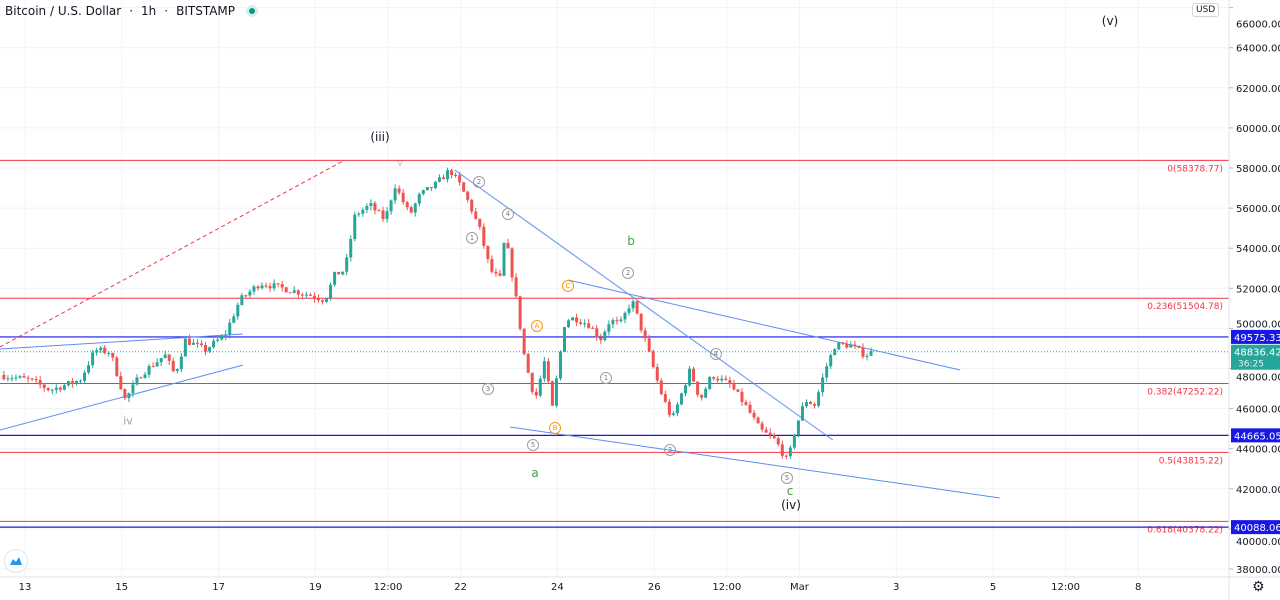 This screenshot has width=1280, height=600. What do you see at coordinates (1258, 450) in the screenshot?
I see `y-tick-label: 44000.00` at bounding box center [1258, 450].